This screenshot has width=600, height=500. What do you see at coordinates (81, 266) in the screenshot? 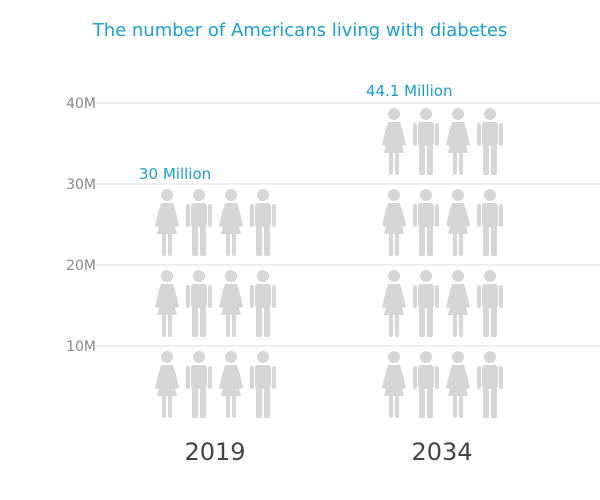
I see `y-tick-label: 20M` at bounding box center [81, 266].